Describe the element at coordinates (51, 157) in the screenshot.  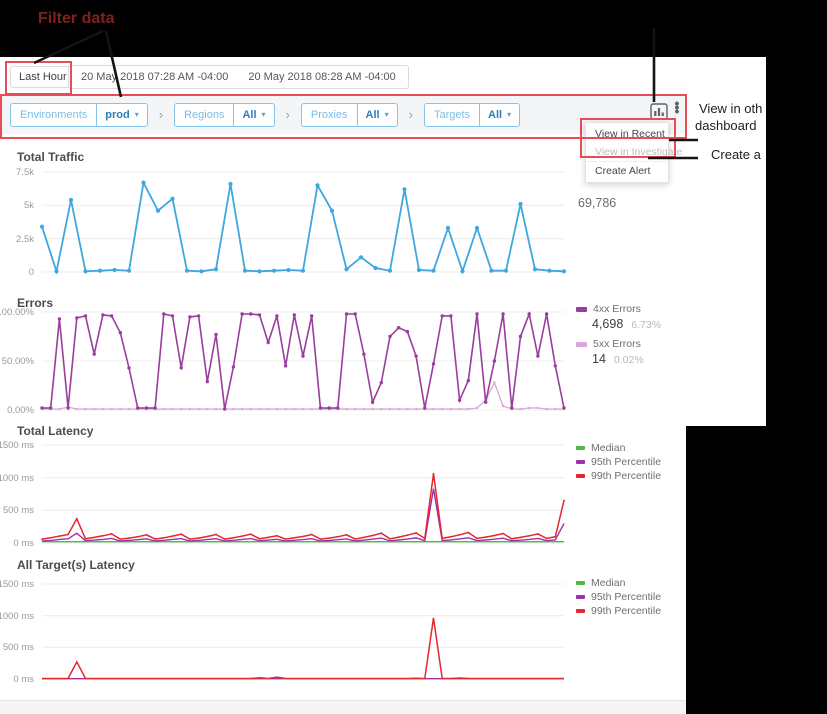
I see `chart-title-total-traffic: Total Traffic` at that location.